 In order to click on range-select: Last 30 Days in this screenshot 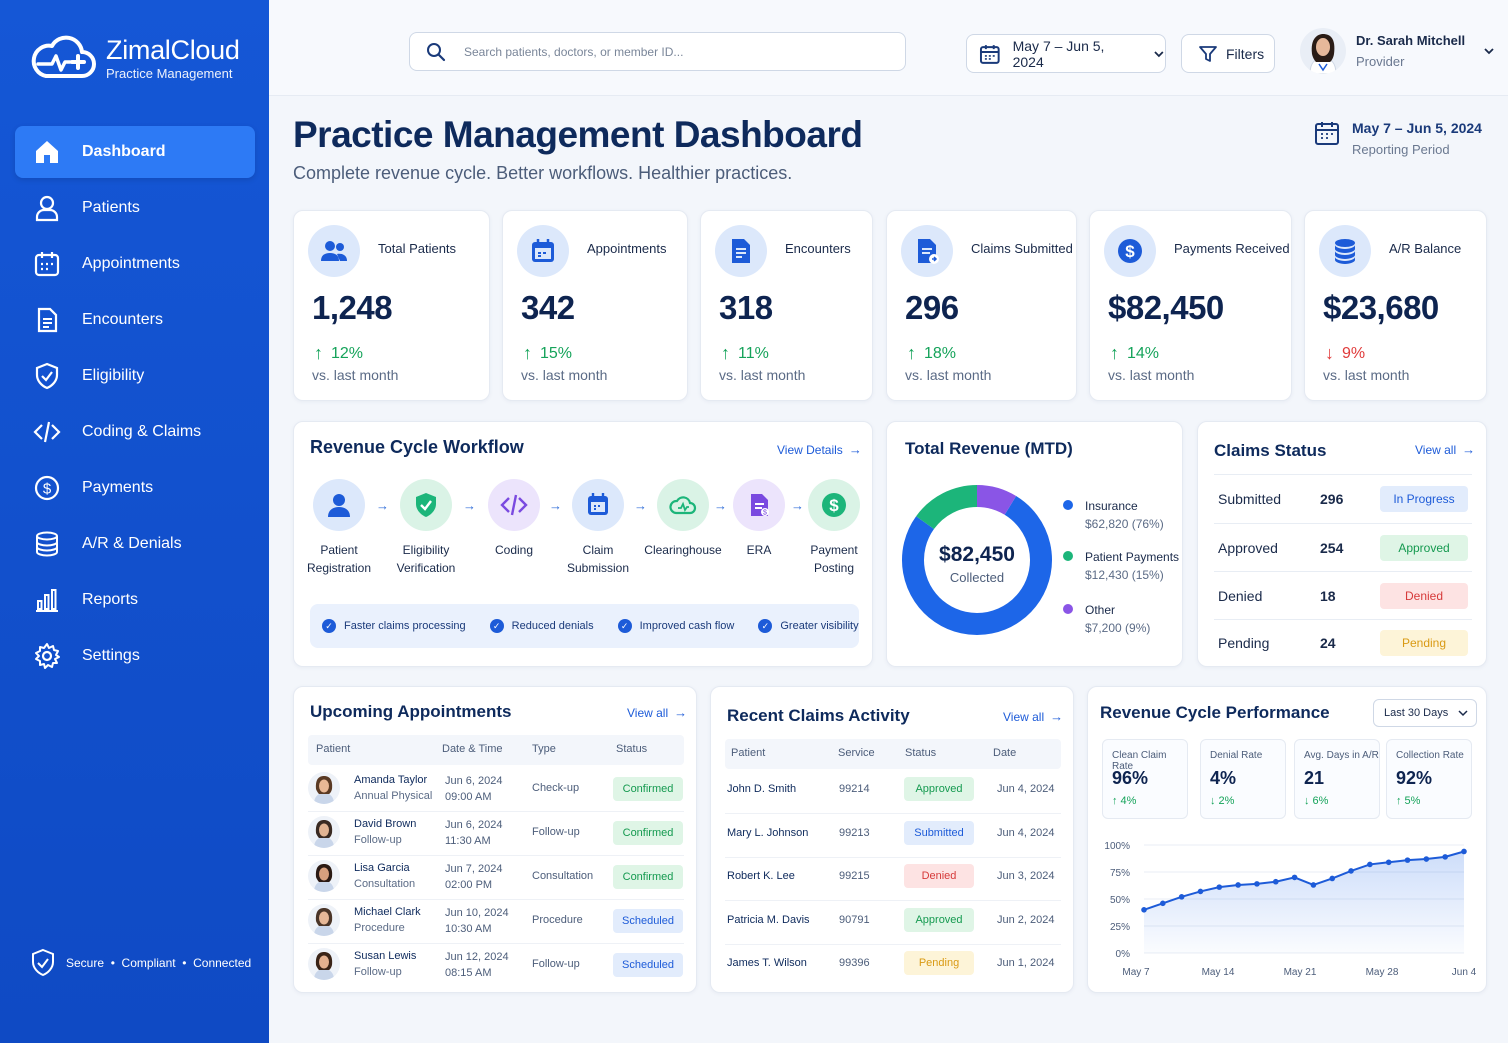, I will do `click(1425, 713)`.